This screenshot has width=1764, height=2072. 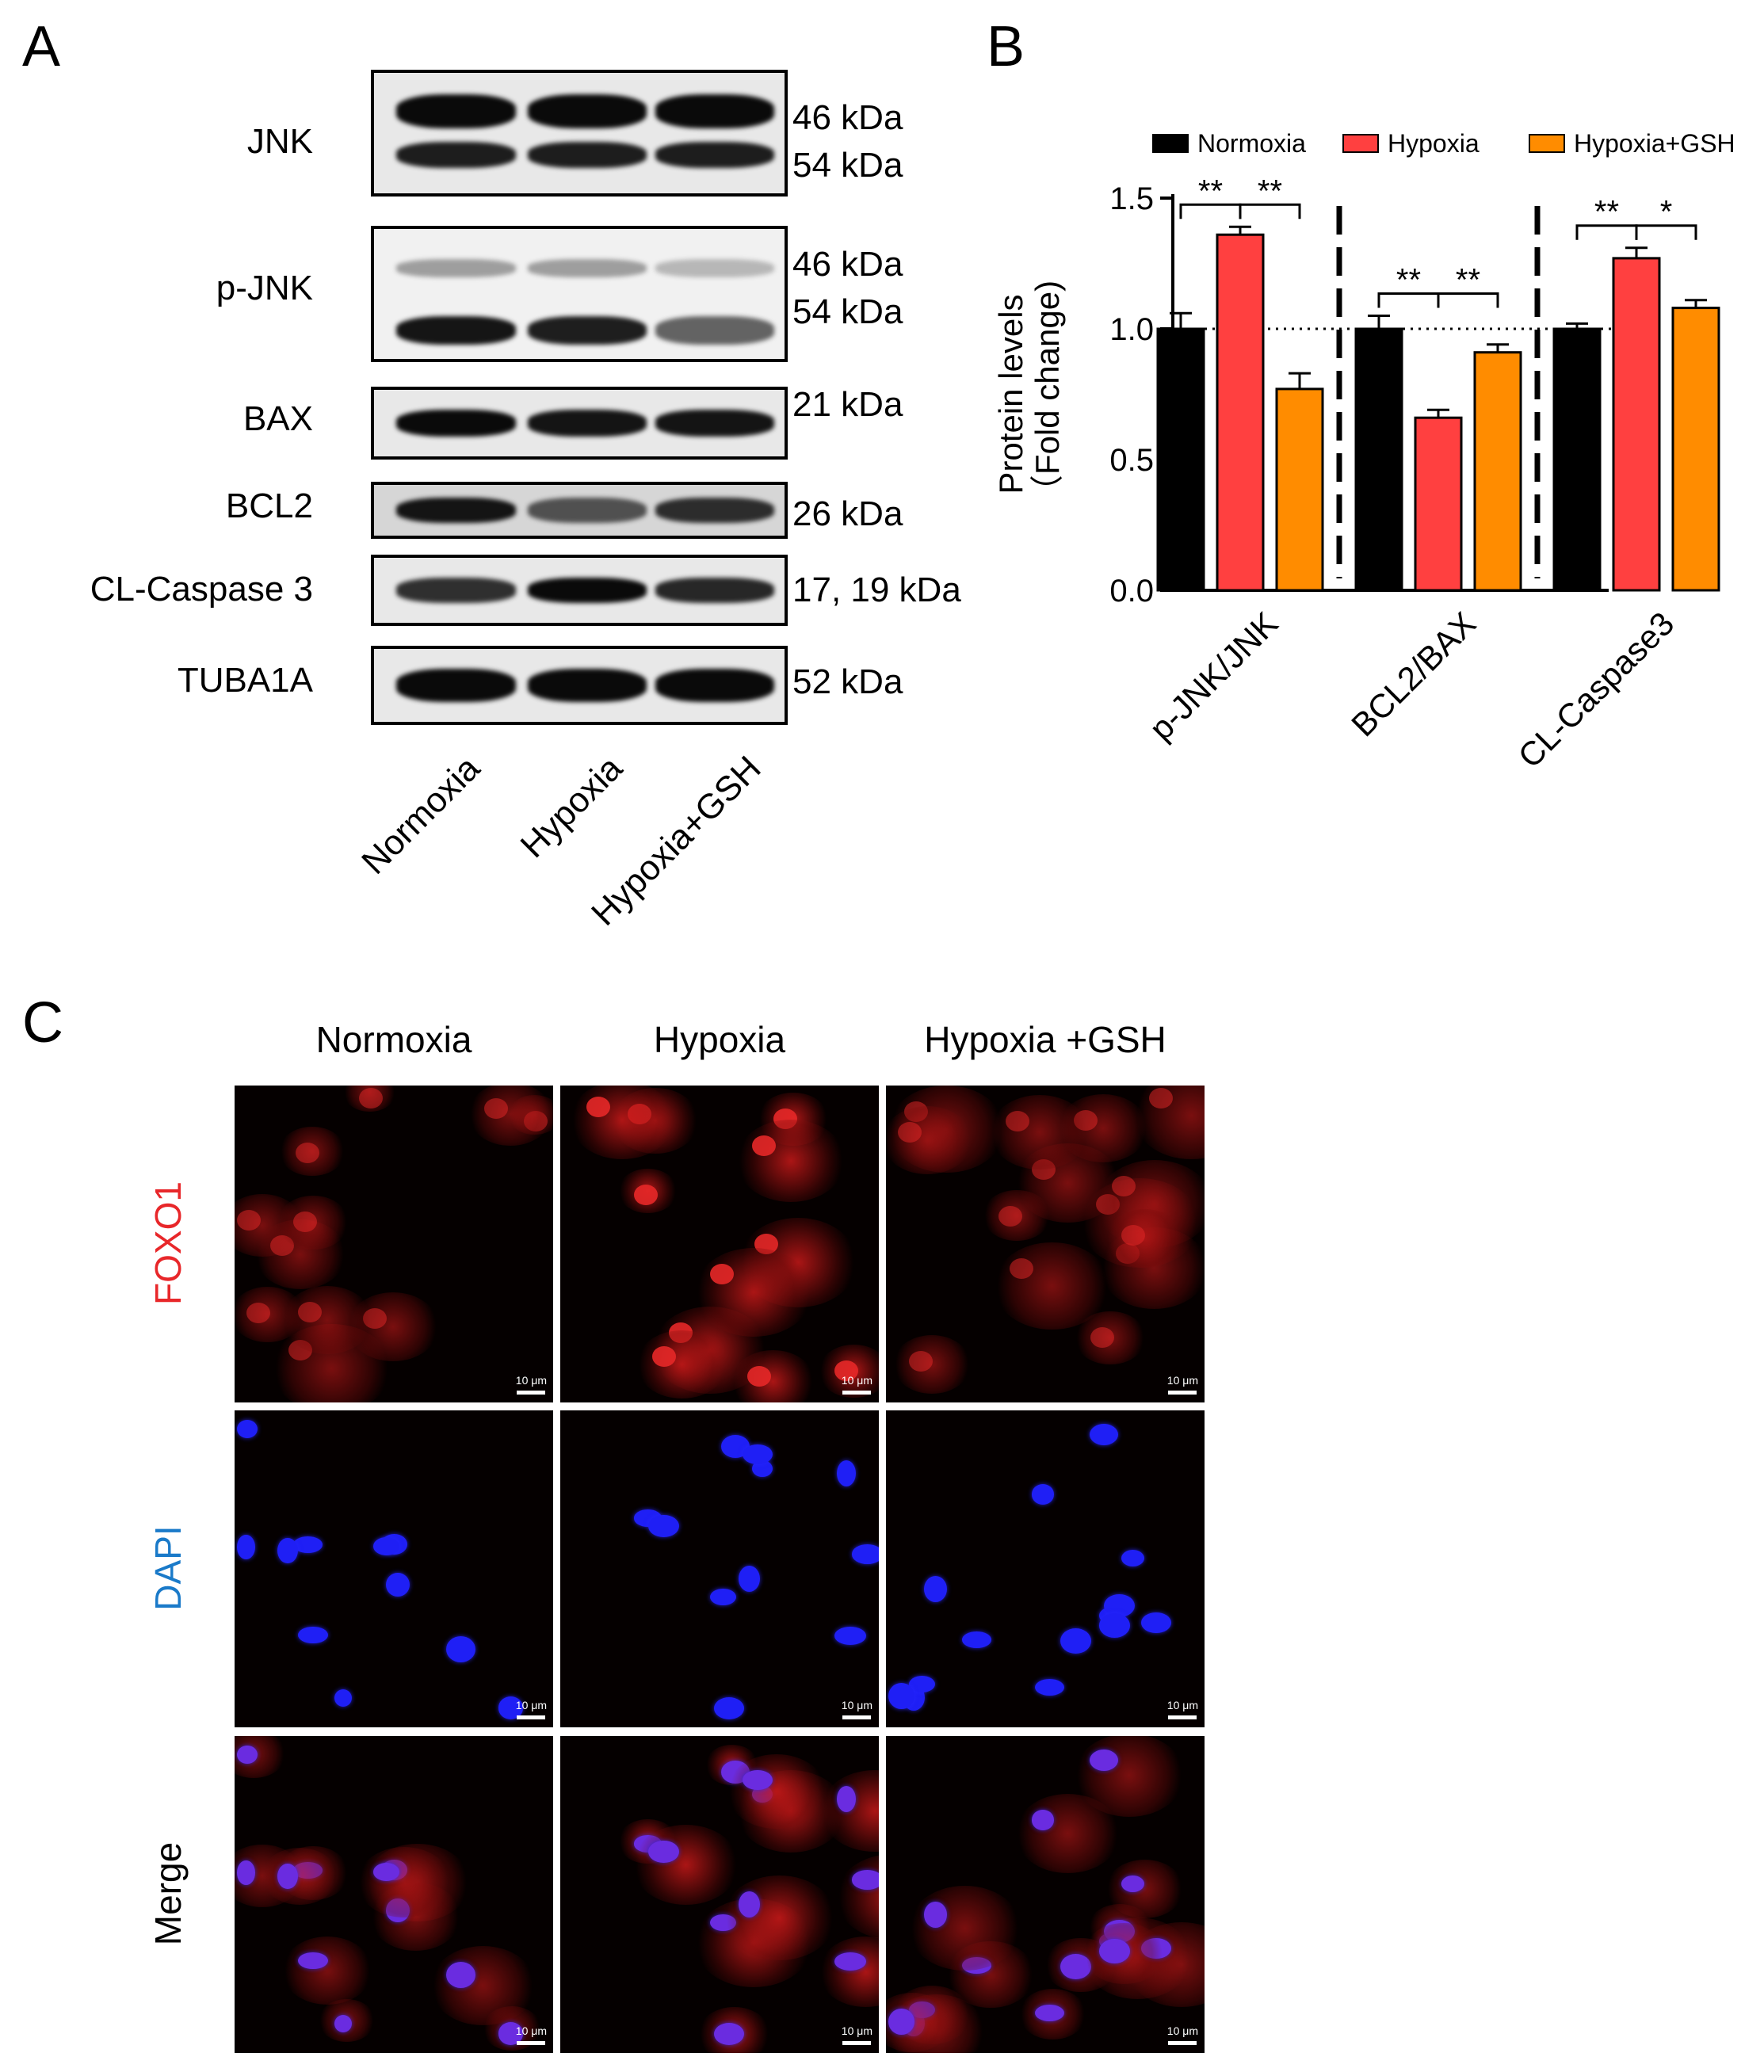 What do you see at coordinates (394, 1244) in the screenshot?
I see `micrograph-0-0: 10 μm` at bounding box center [394, 1244].